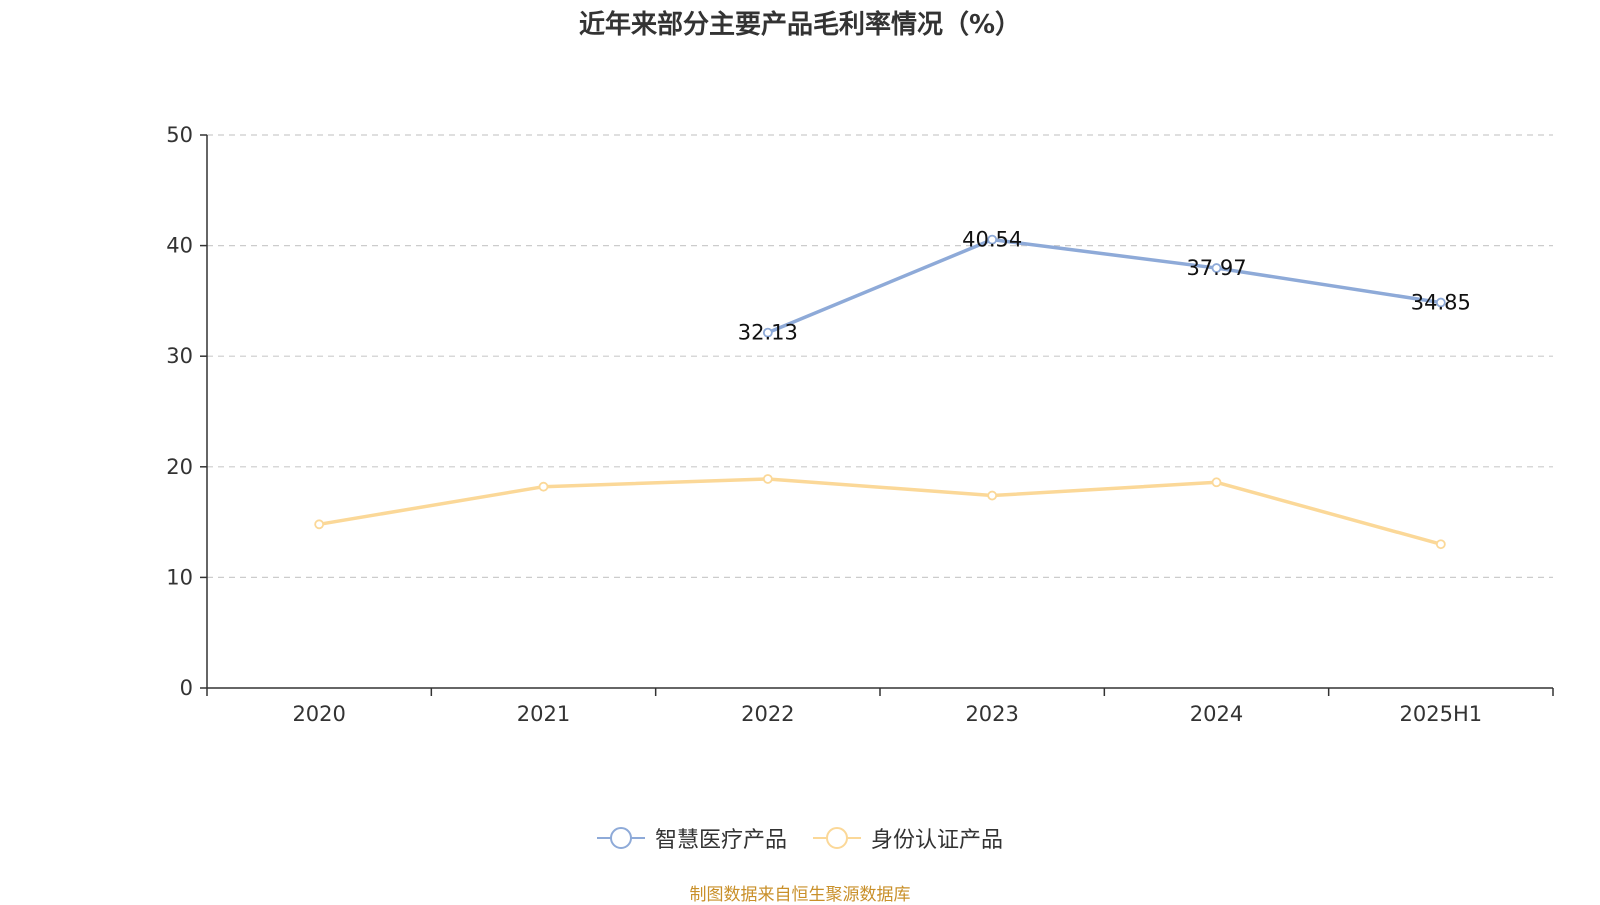  I want to click on y-tick-label: 10, so click(179, 577).